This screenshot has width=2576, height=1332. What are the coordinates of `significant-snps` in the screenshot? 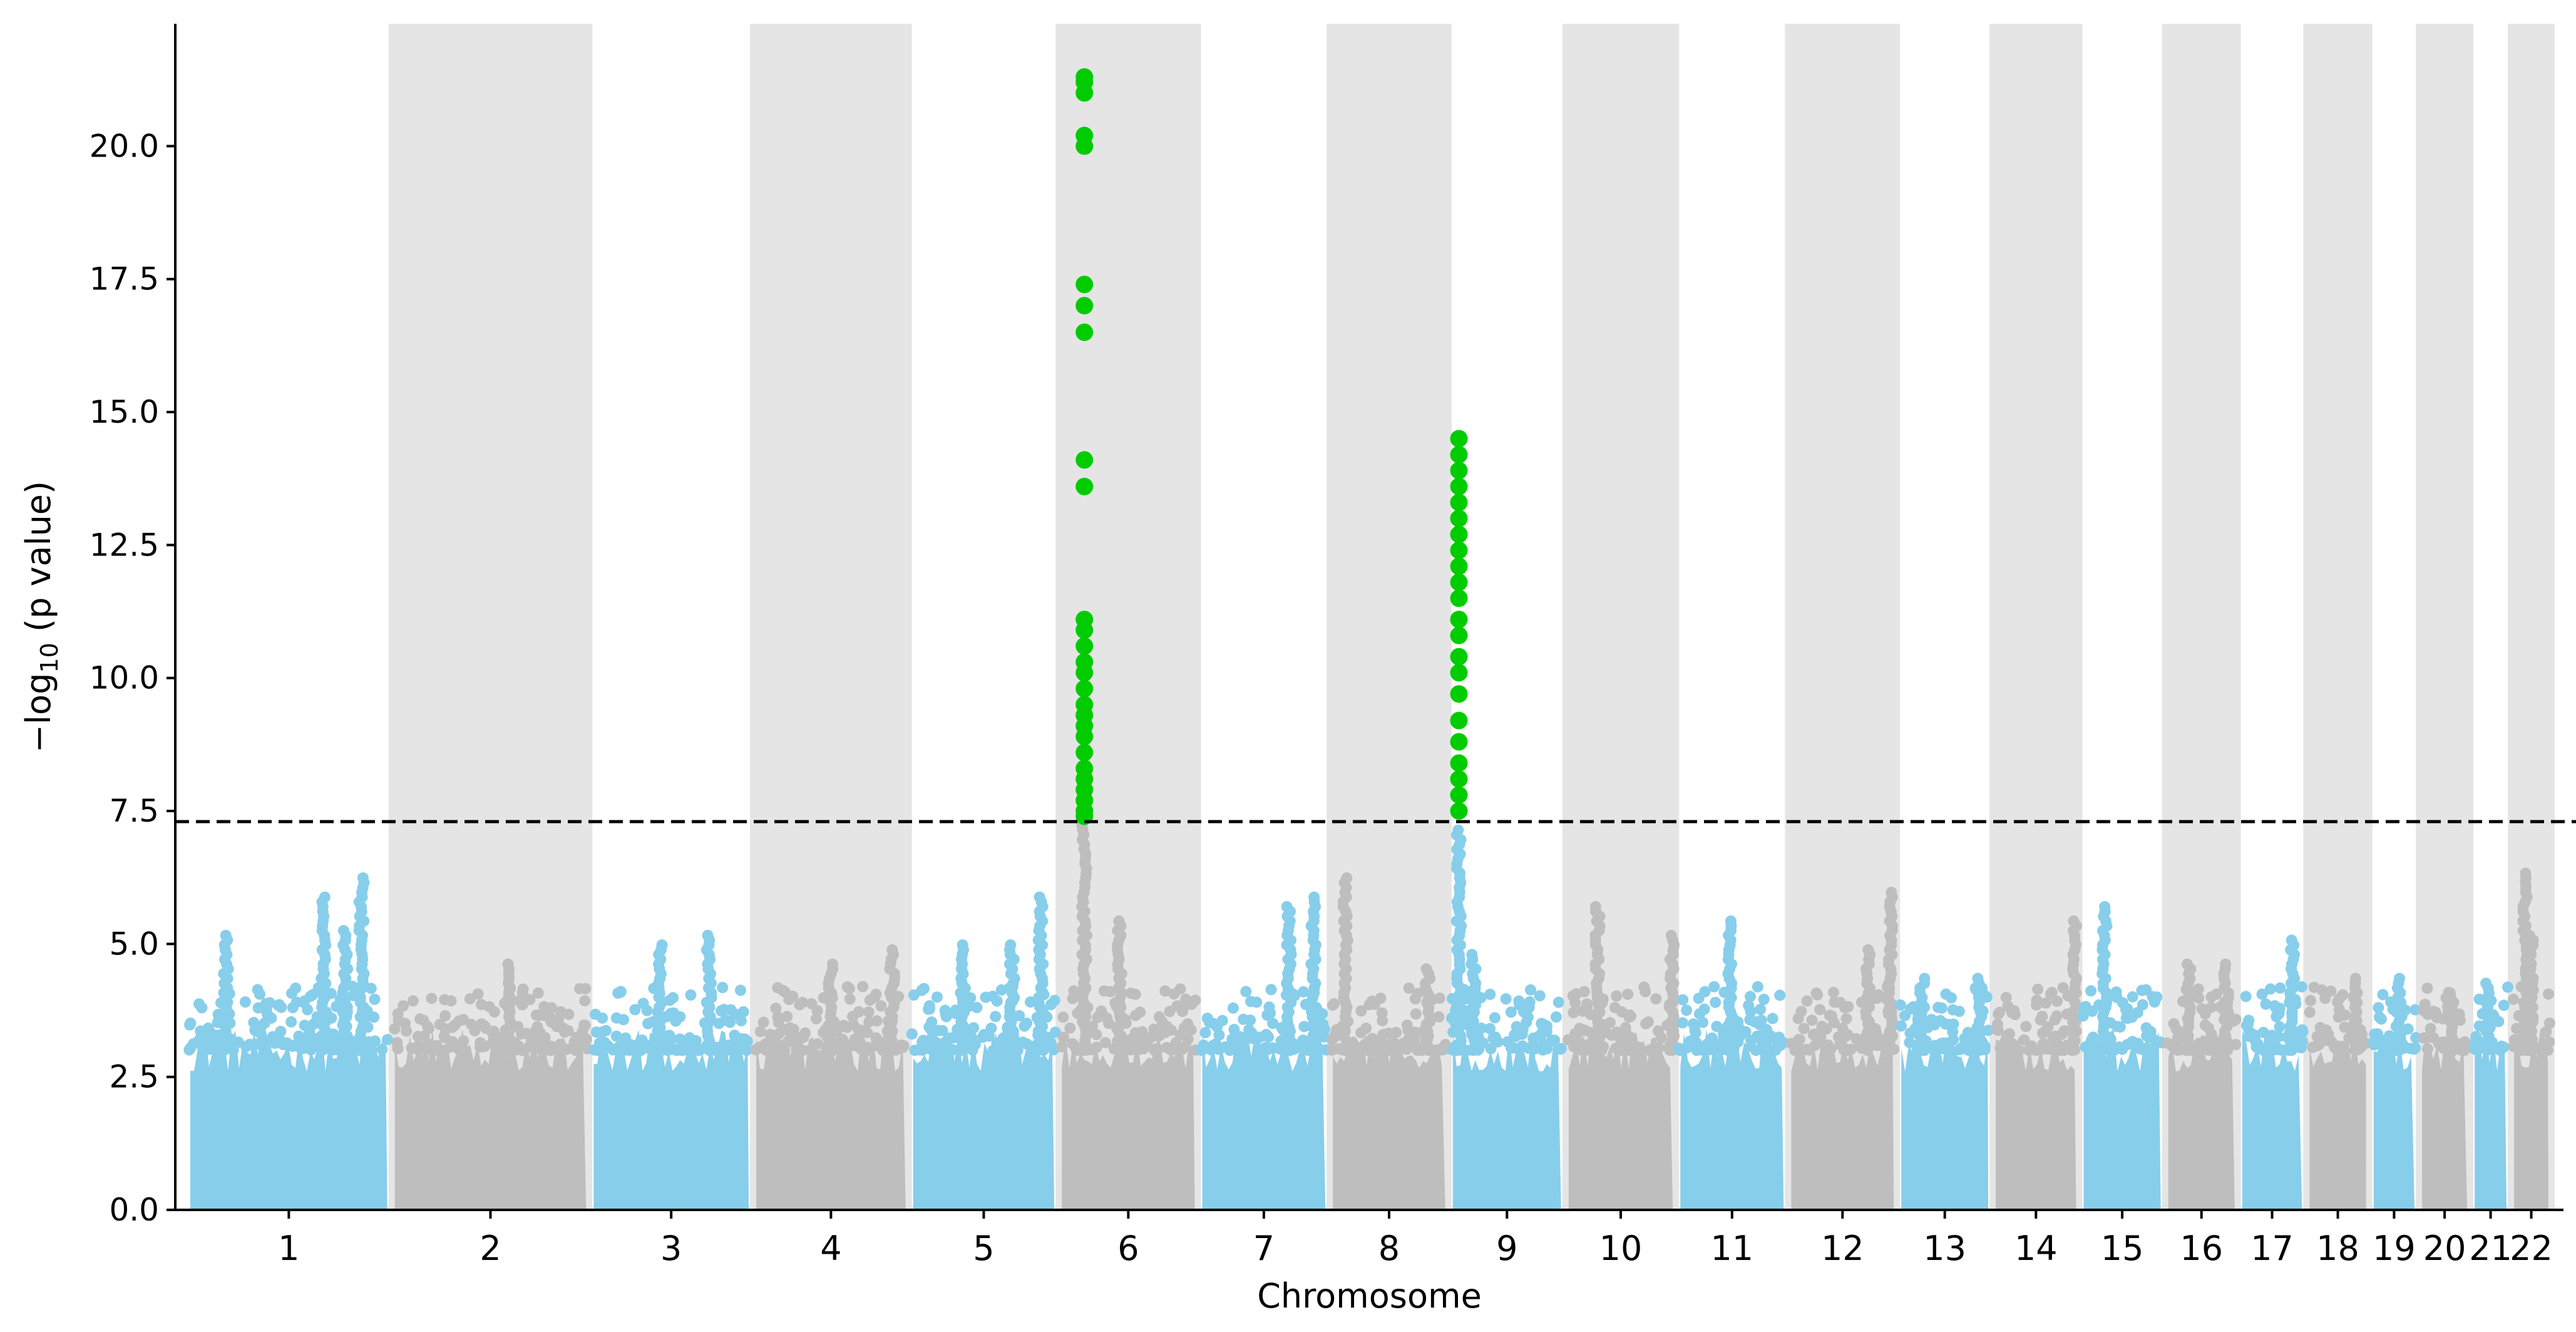 It's located at (1271, 446).